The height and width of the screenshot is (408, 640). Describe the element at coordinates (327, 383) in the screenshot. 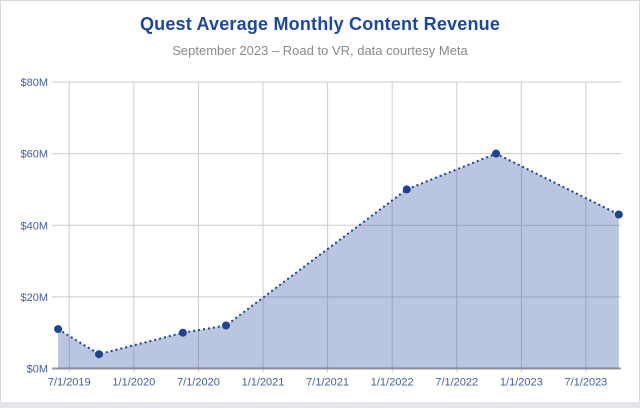

I see `x-axis-label: 7/1/2021` at that location.